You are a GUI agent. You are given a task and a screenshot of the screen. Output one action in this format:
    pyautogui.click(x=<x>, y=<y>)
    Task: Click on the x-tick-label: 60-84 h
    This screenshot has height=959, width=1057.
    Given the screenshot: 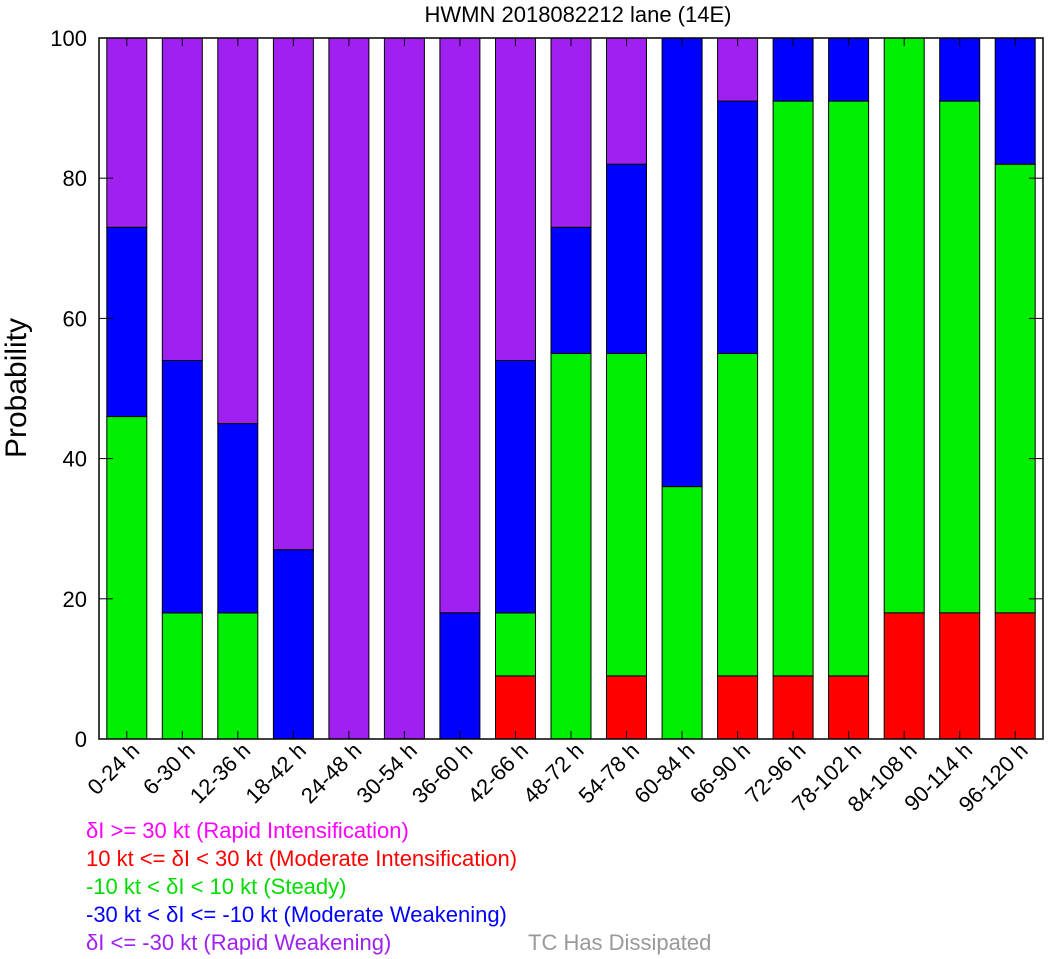 What is the action you would take?
    pyautogui.click(x=664, y=773)
    